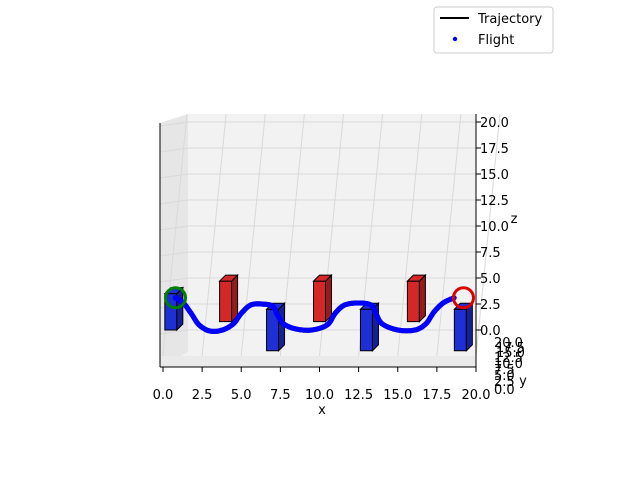  What do you see at coordinates (509, 19) in the screenshot?
I see `legend-trajectory-label: Trajectory` at bounding box center [509, 19].